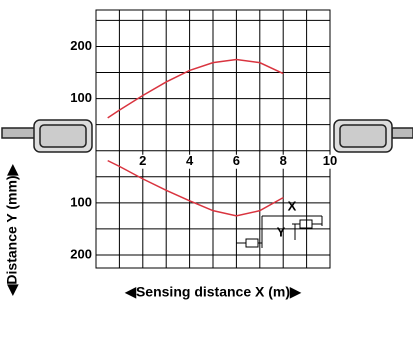  What do you see at coordinates (292, 205) in the screenshot?
I see `inset-x-label: X` at bounding box center [292, 205].